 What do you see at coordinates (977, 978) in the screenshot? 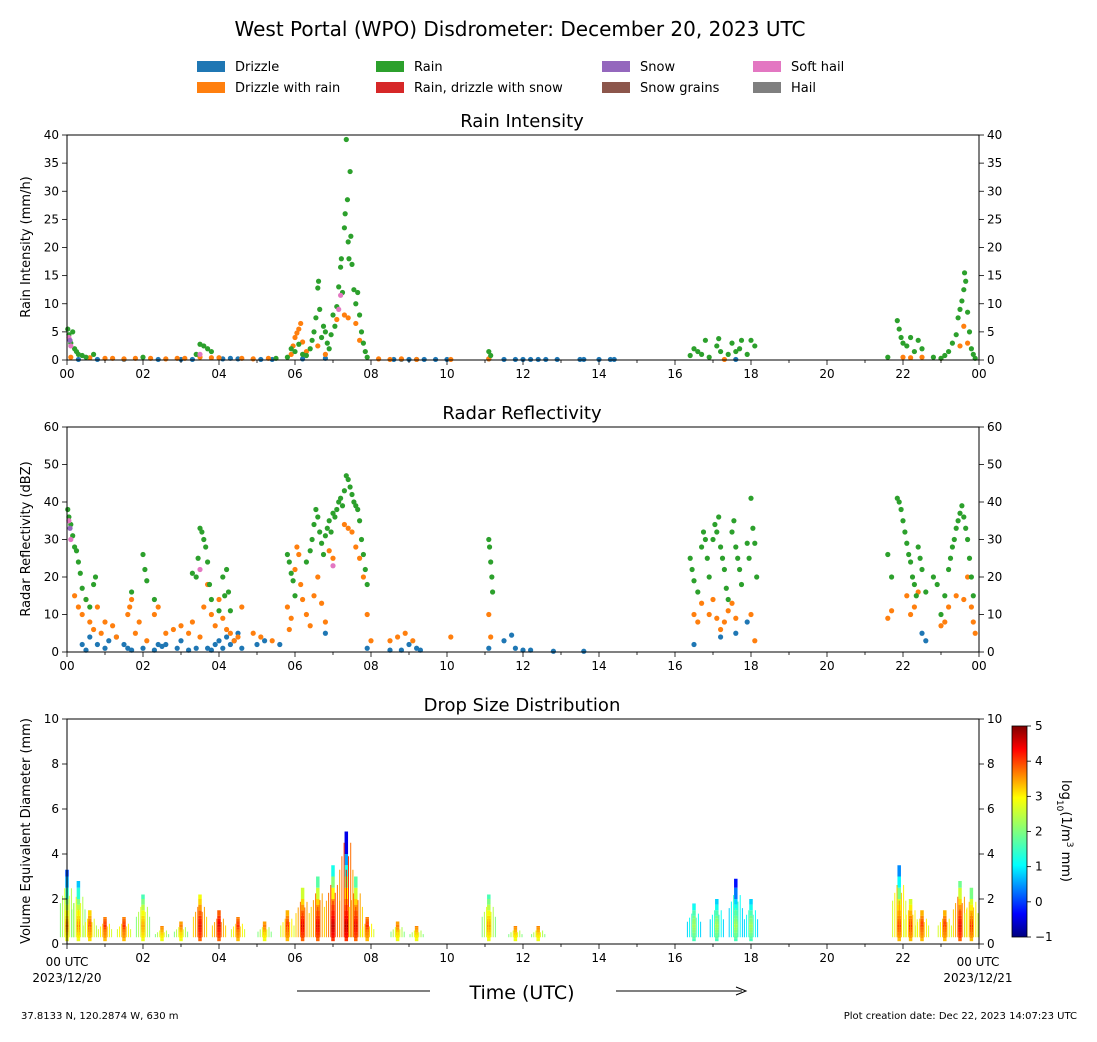
I see `last-tick-line2: 2023/12/21` at bounding box center [977, 978].